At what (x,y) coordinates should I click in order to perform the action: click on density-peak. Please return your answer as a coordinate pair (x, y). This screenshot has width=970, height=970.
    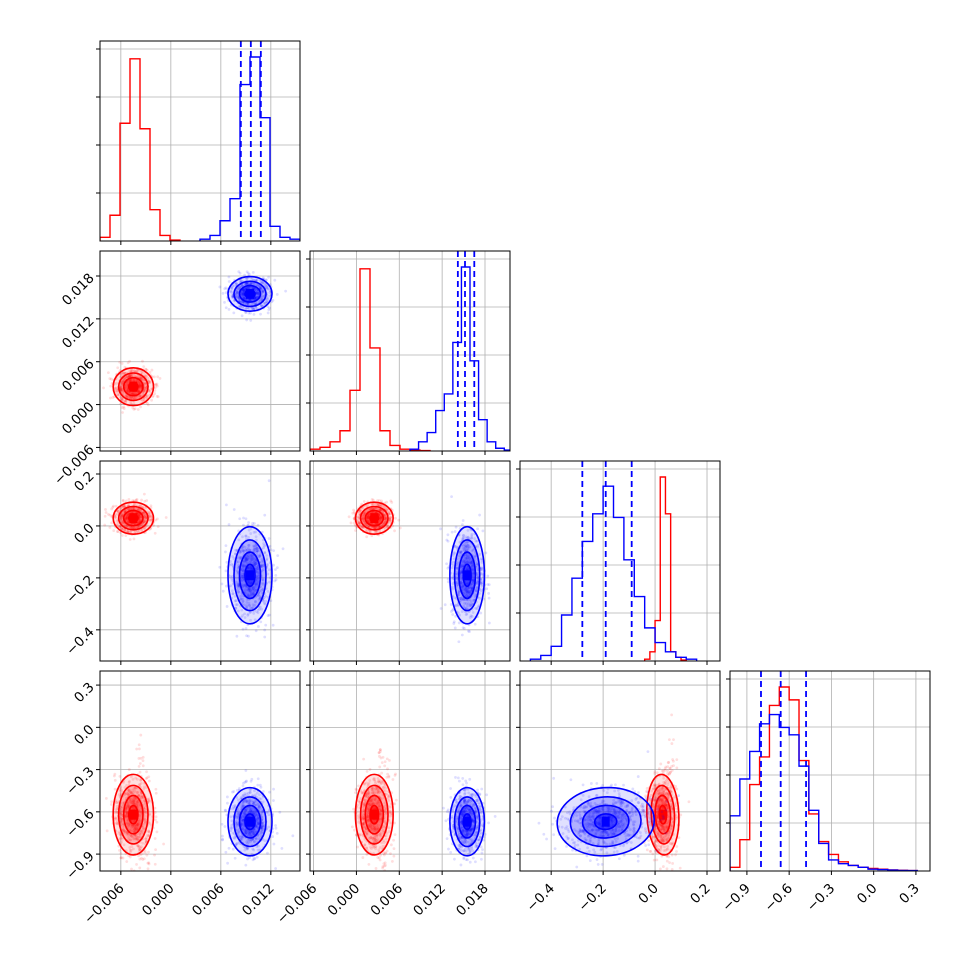
    Looking at the image, I should click on (133, 518).